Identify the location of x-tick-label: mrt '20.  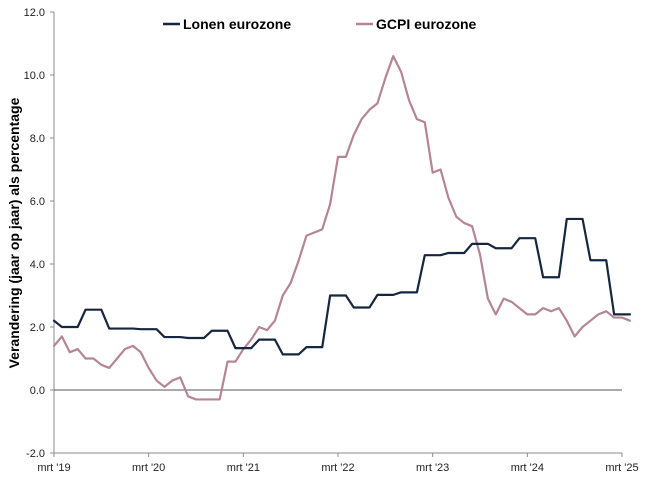
(148, 468).